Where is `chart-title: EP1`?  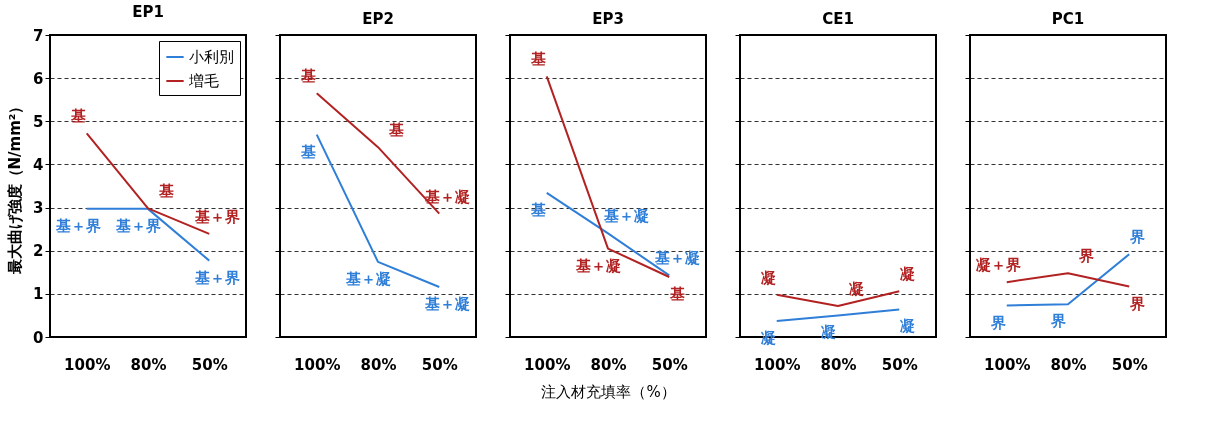 chart-title: EP1 is located at coordinates (148, 12).